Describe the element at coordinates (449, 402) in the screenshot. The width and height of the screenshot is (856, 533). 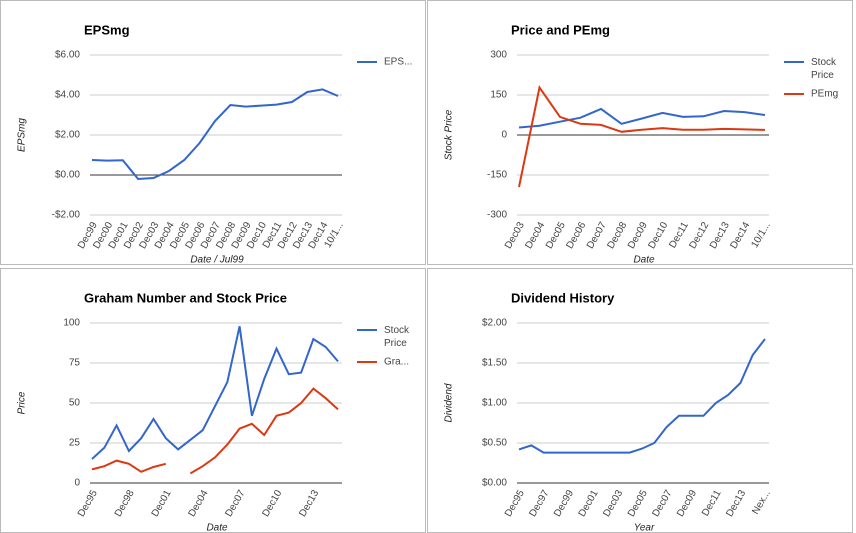
I see `y-axis-label: Dividend` at that location.